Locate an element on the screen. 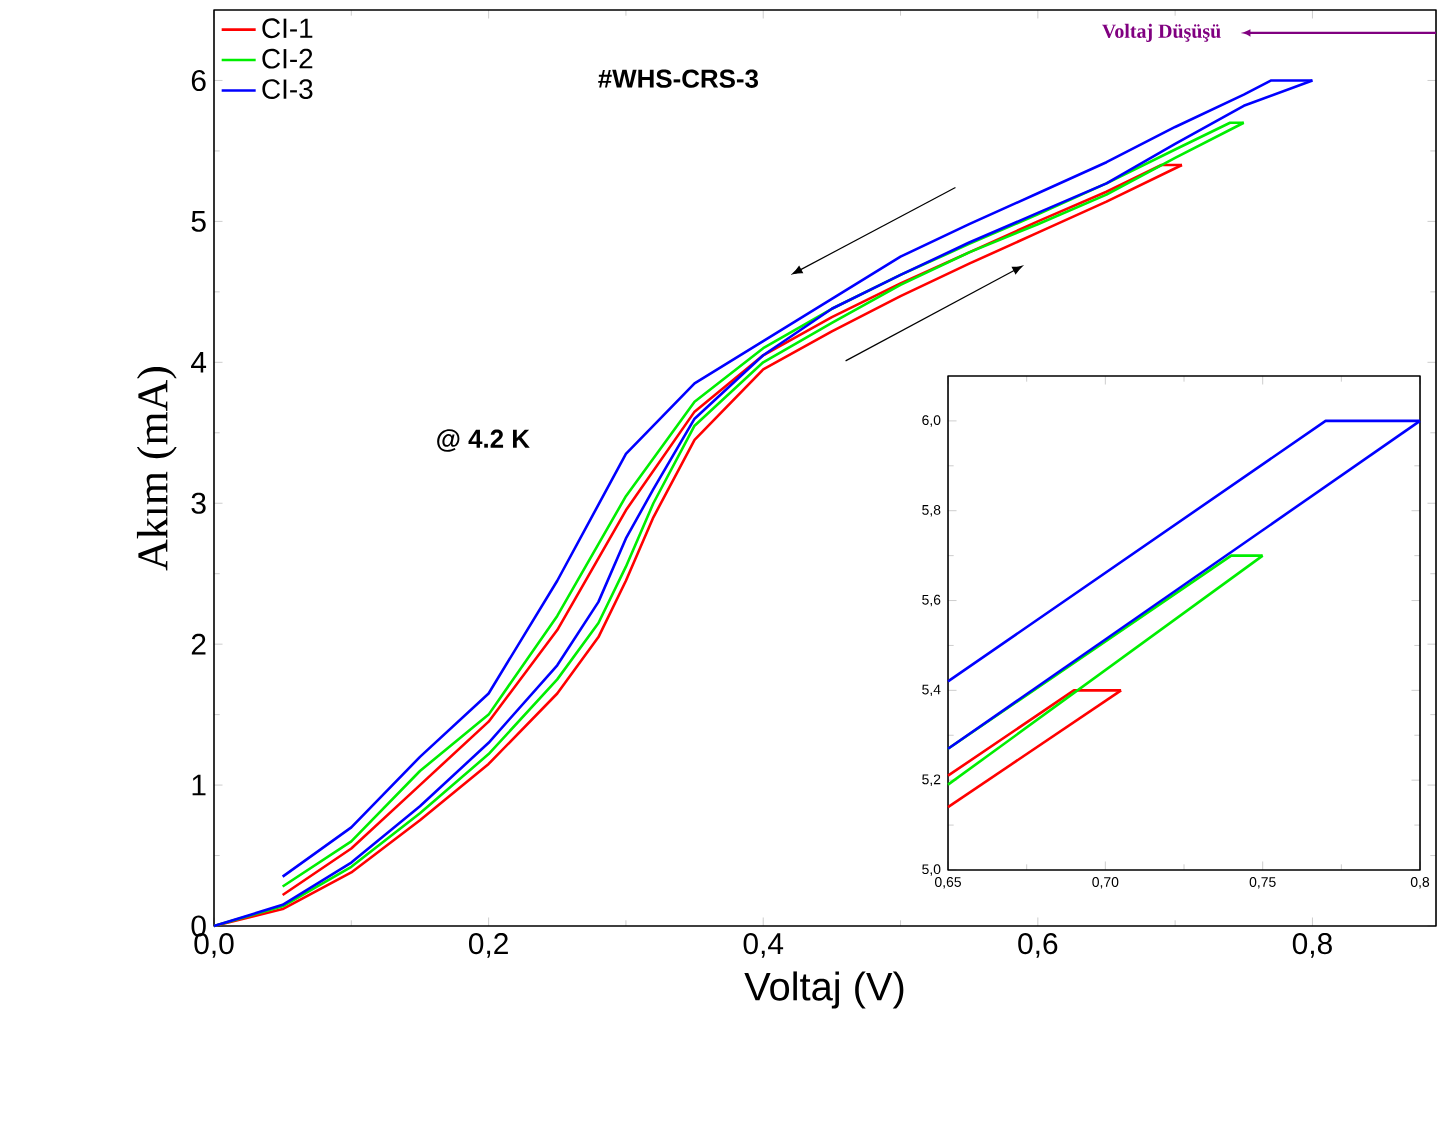 The height and width of the screenshot is (1128, 1442). y-tick-label: 1 is located at coordinates (199, 785).